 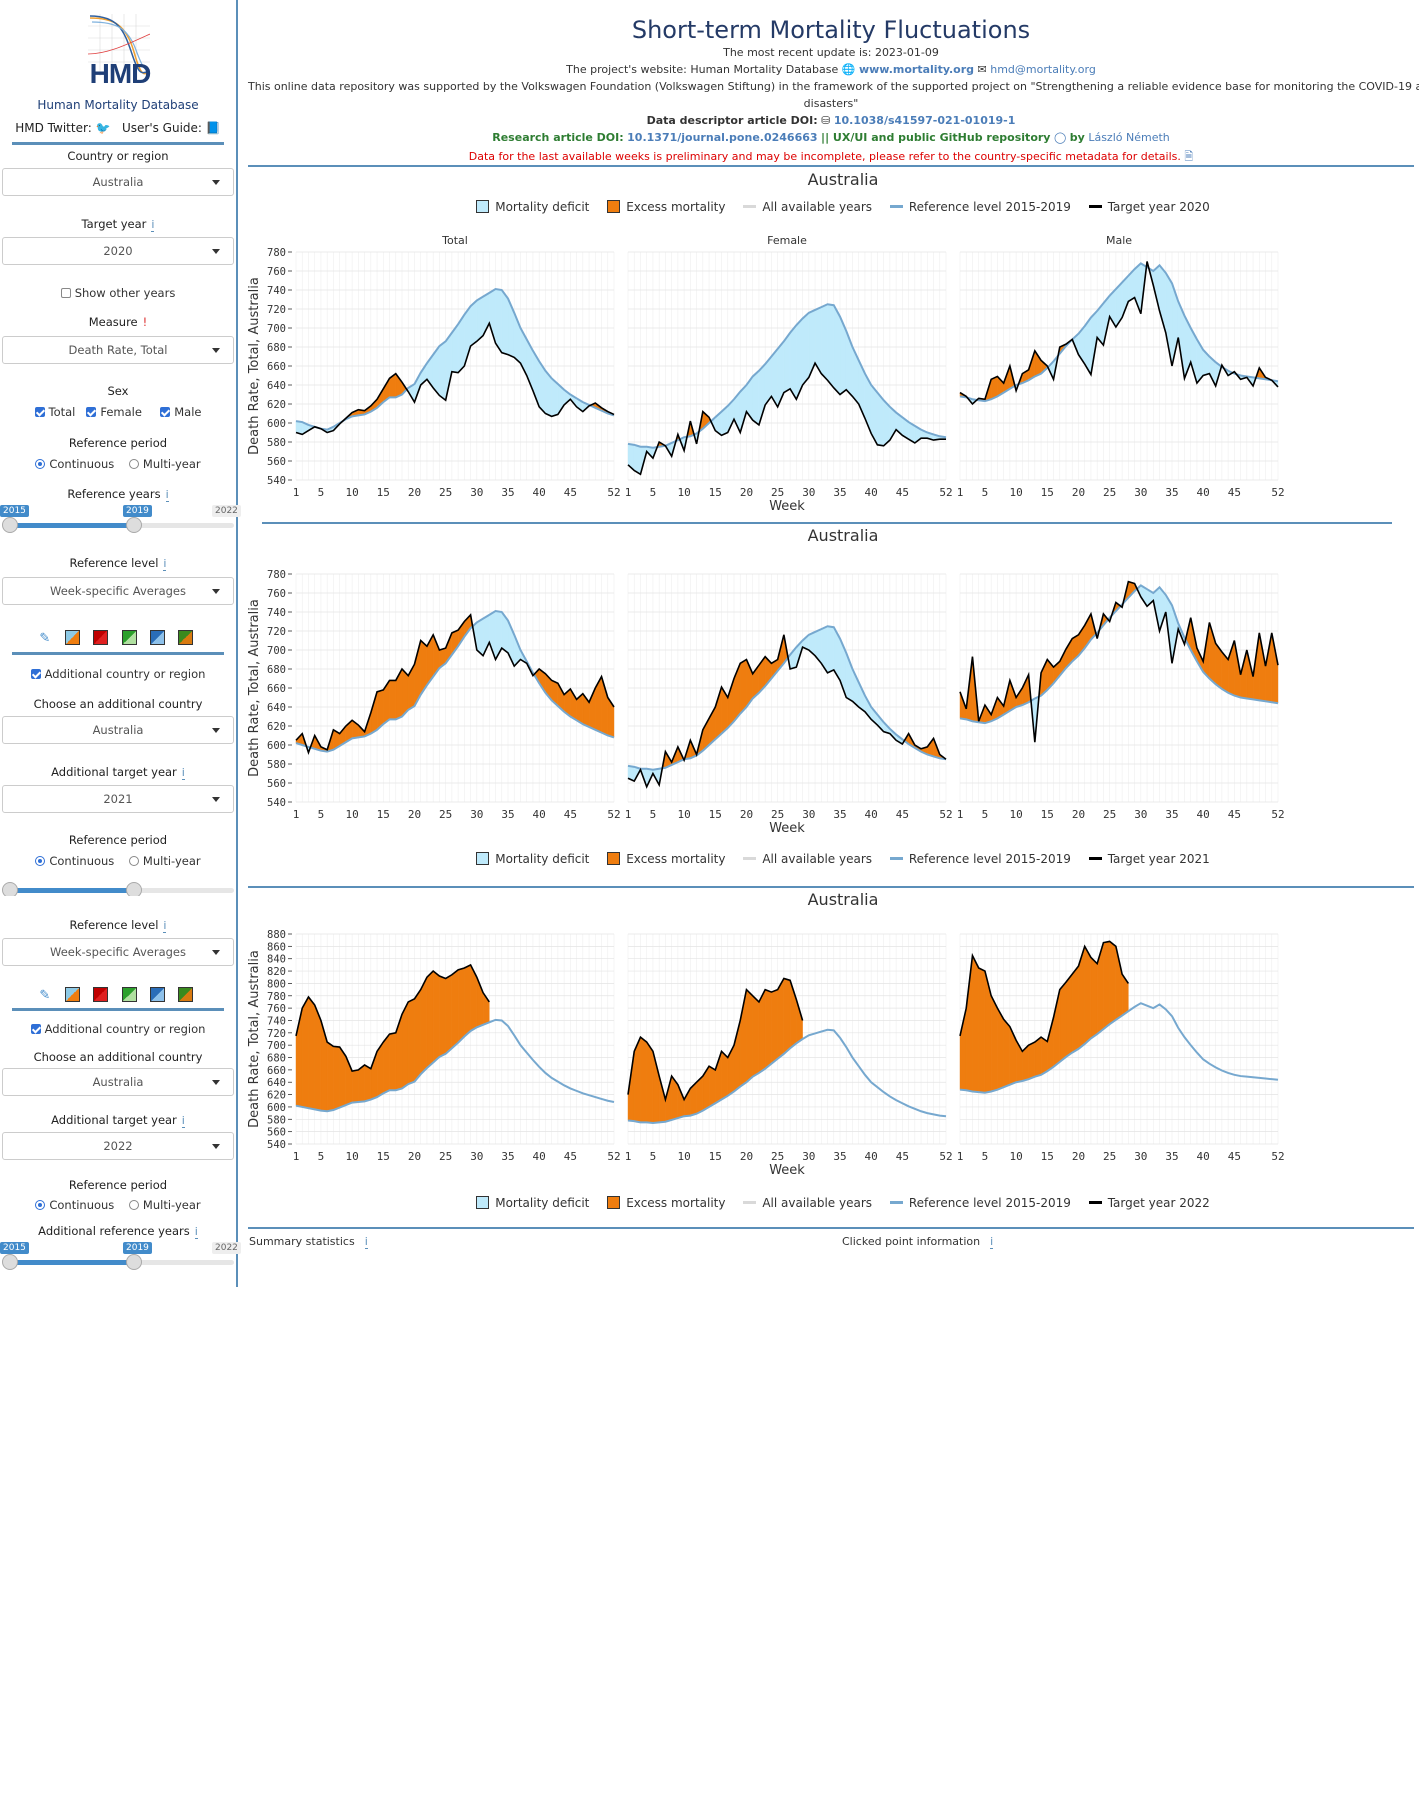 I want to click on ref-level-label: Reference level i, so click(x=118, y=563).